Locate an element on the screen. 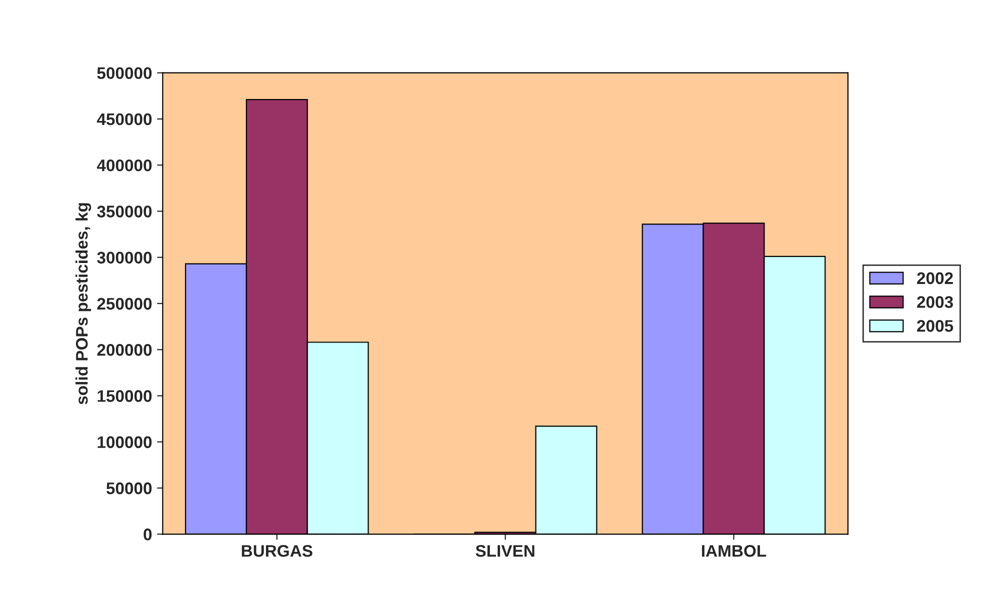 The width and height of the screenshot is (986, 607). legend-label: 2003 is located at coordinates (935, 302).